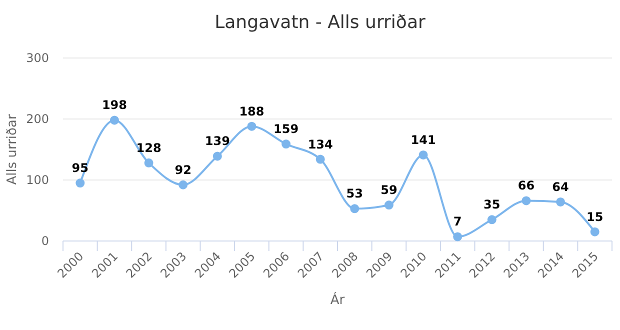 The image size is (620, 330). Describe the element at coordinates (183, 169) in the screenshot. I see `data-label: 92` at that location.